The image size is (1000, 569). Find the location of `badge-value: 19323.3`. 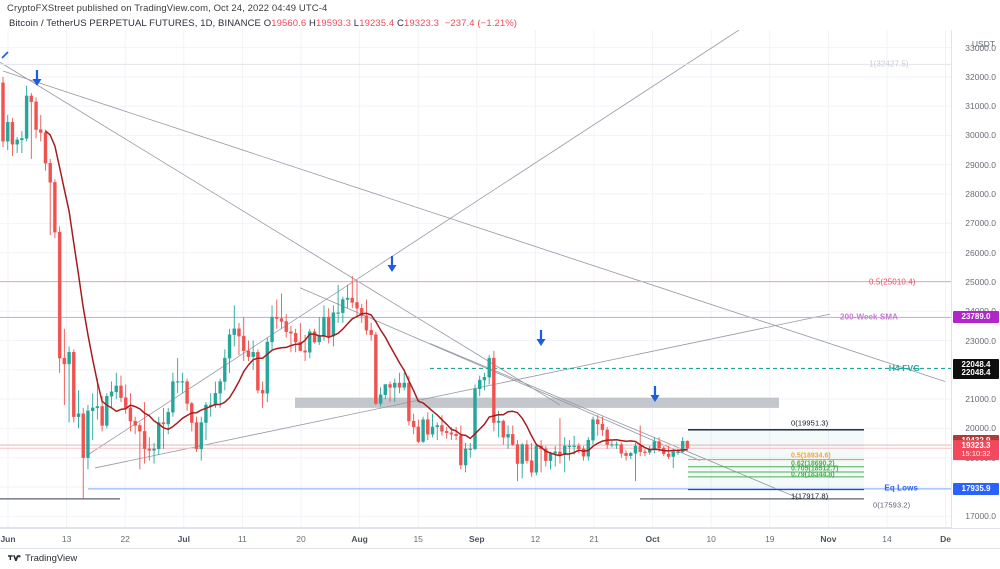

badge-value: 19323.3 is located at coordinates (976, 446).